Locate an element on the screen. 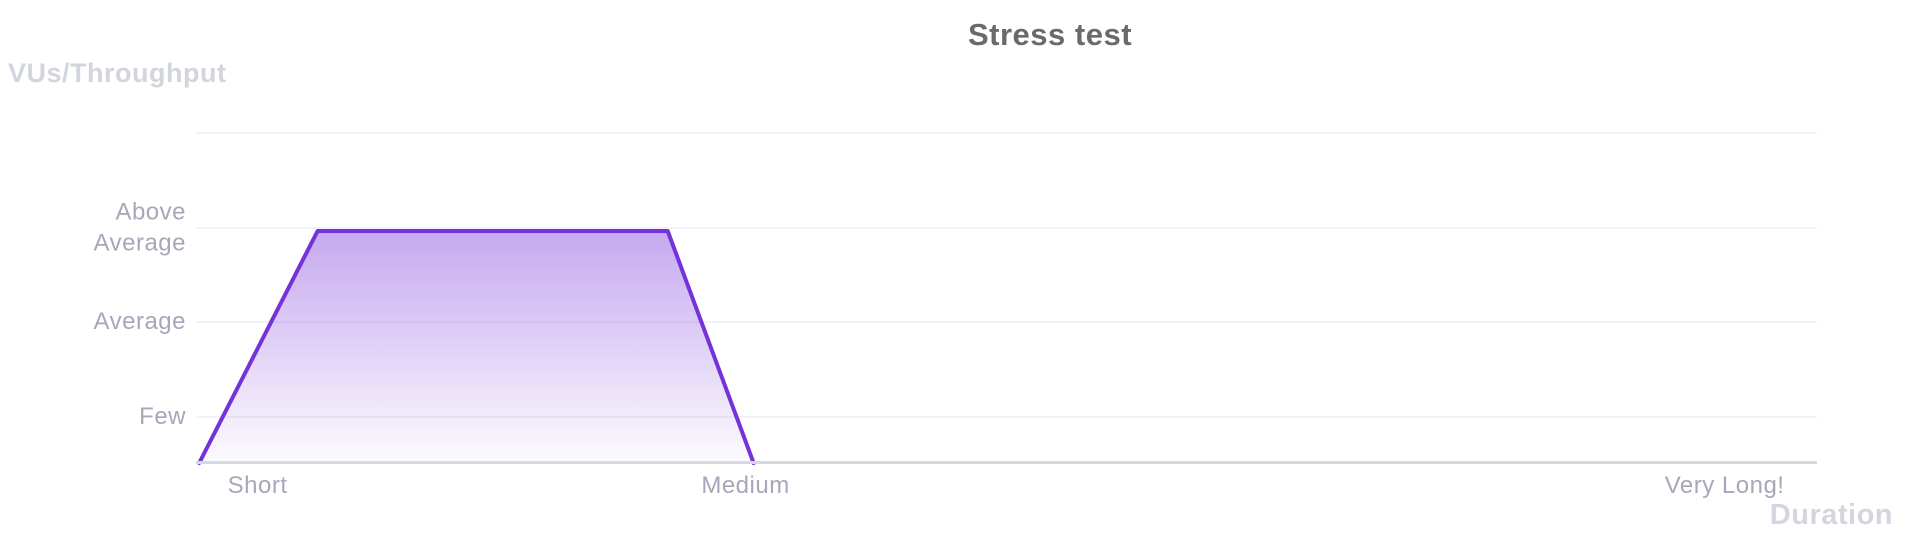 This screenshot has width=1920, height=540. x-tick-label: Short is located at coordinates (257, 485).